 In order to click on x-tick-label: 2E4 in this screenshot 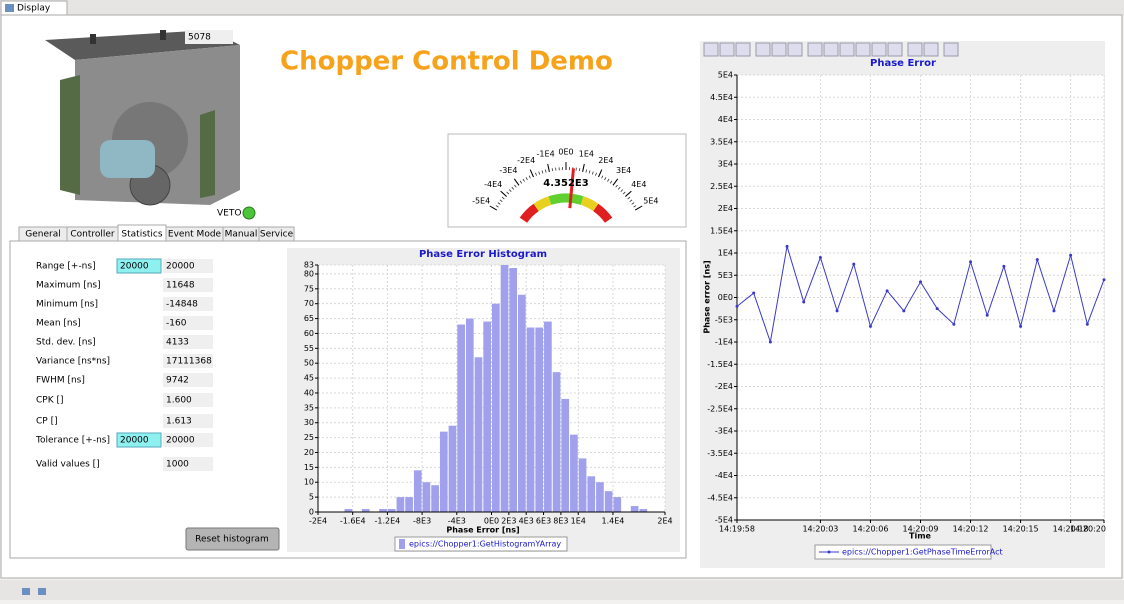, I will do `click(664, 521)`.